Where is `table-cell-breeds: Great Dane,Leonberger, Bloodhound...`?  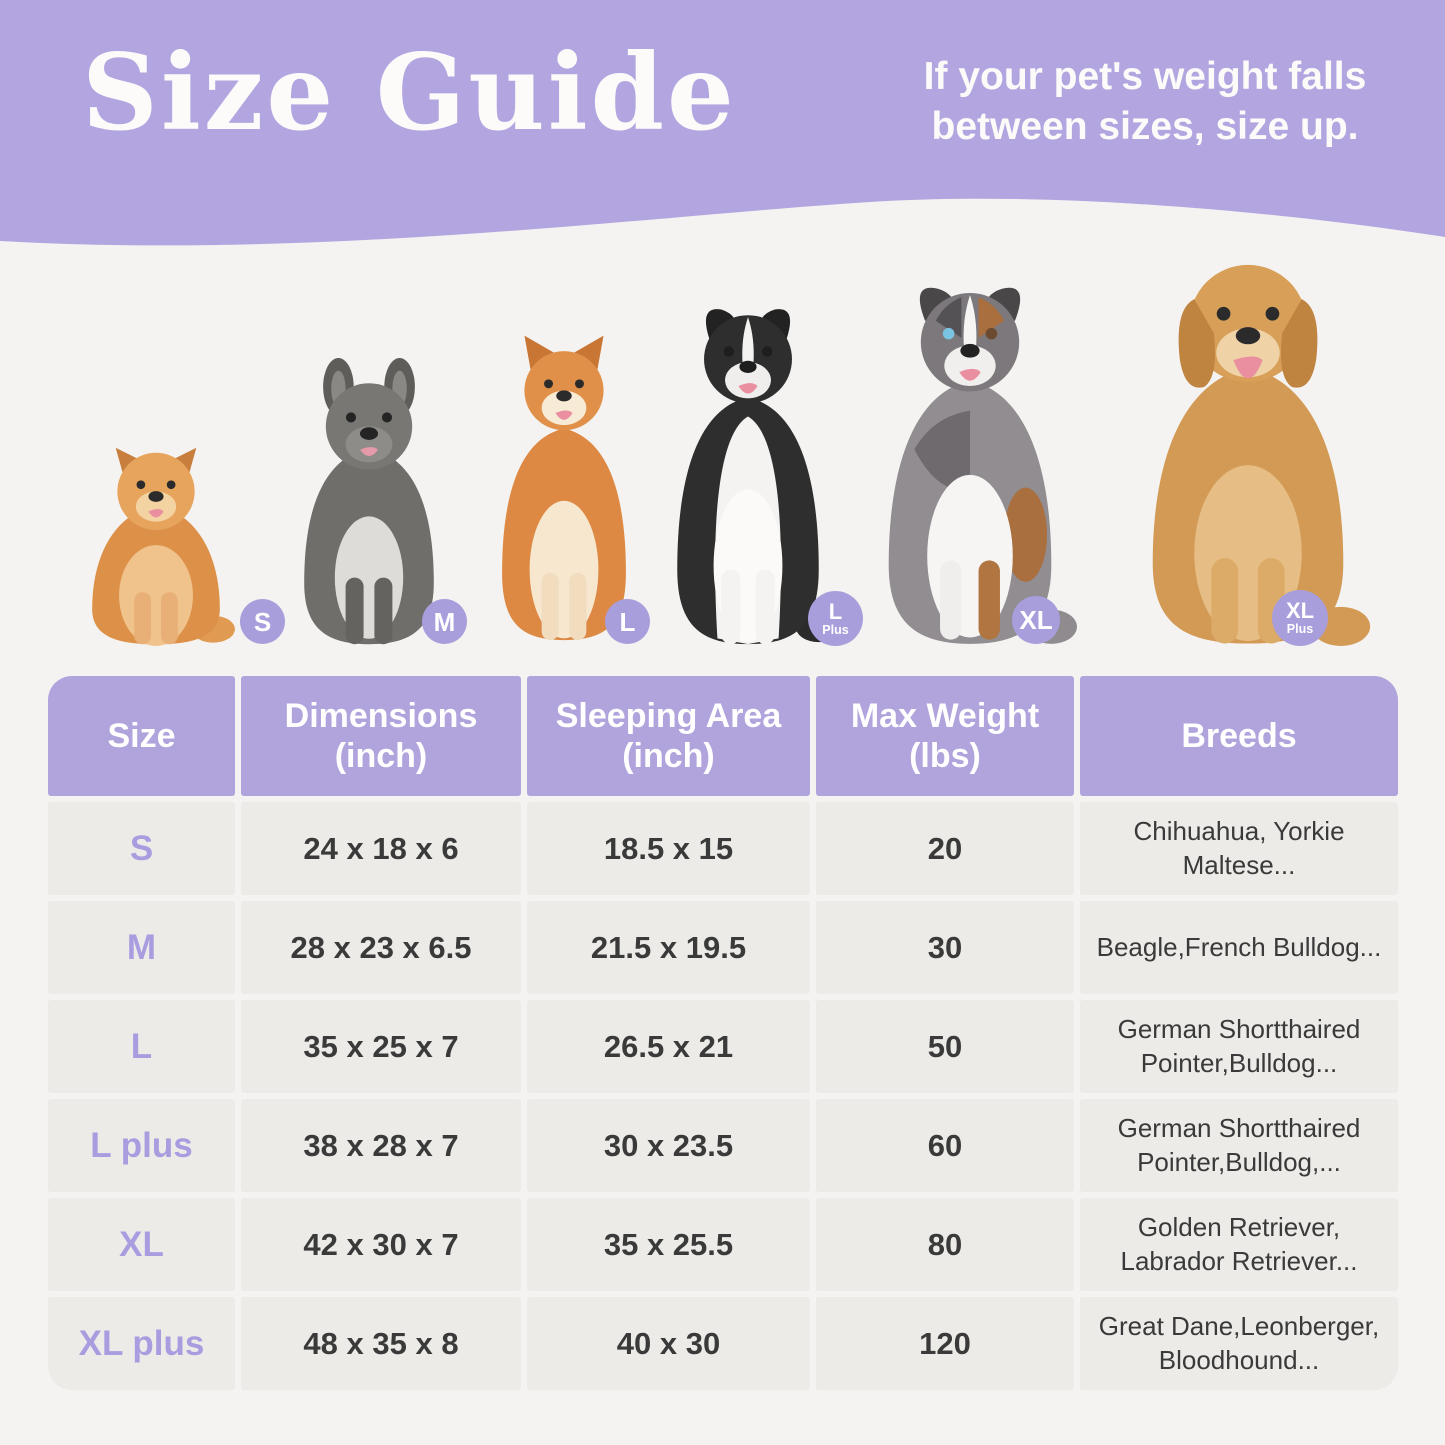
table-cell-breeds: Great Dane,Leonberger, Bloodhound... is located at coordinates (1239, 1343).